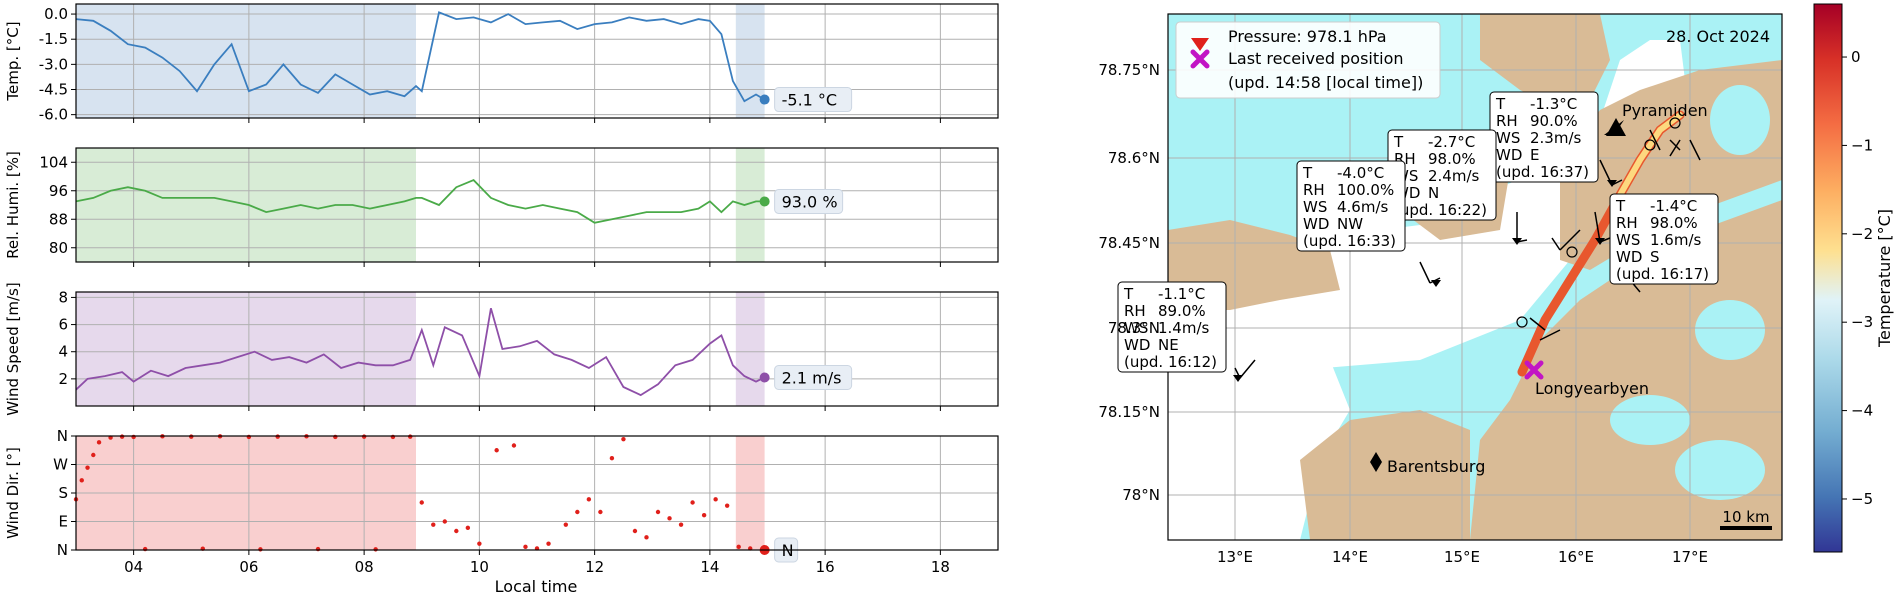  Describe the element at coordinates (13, 348) in the screenshot. I see `y-axis-label: Wind Speed [m/s]` at that location.